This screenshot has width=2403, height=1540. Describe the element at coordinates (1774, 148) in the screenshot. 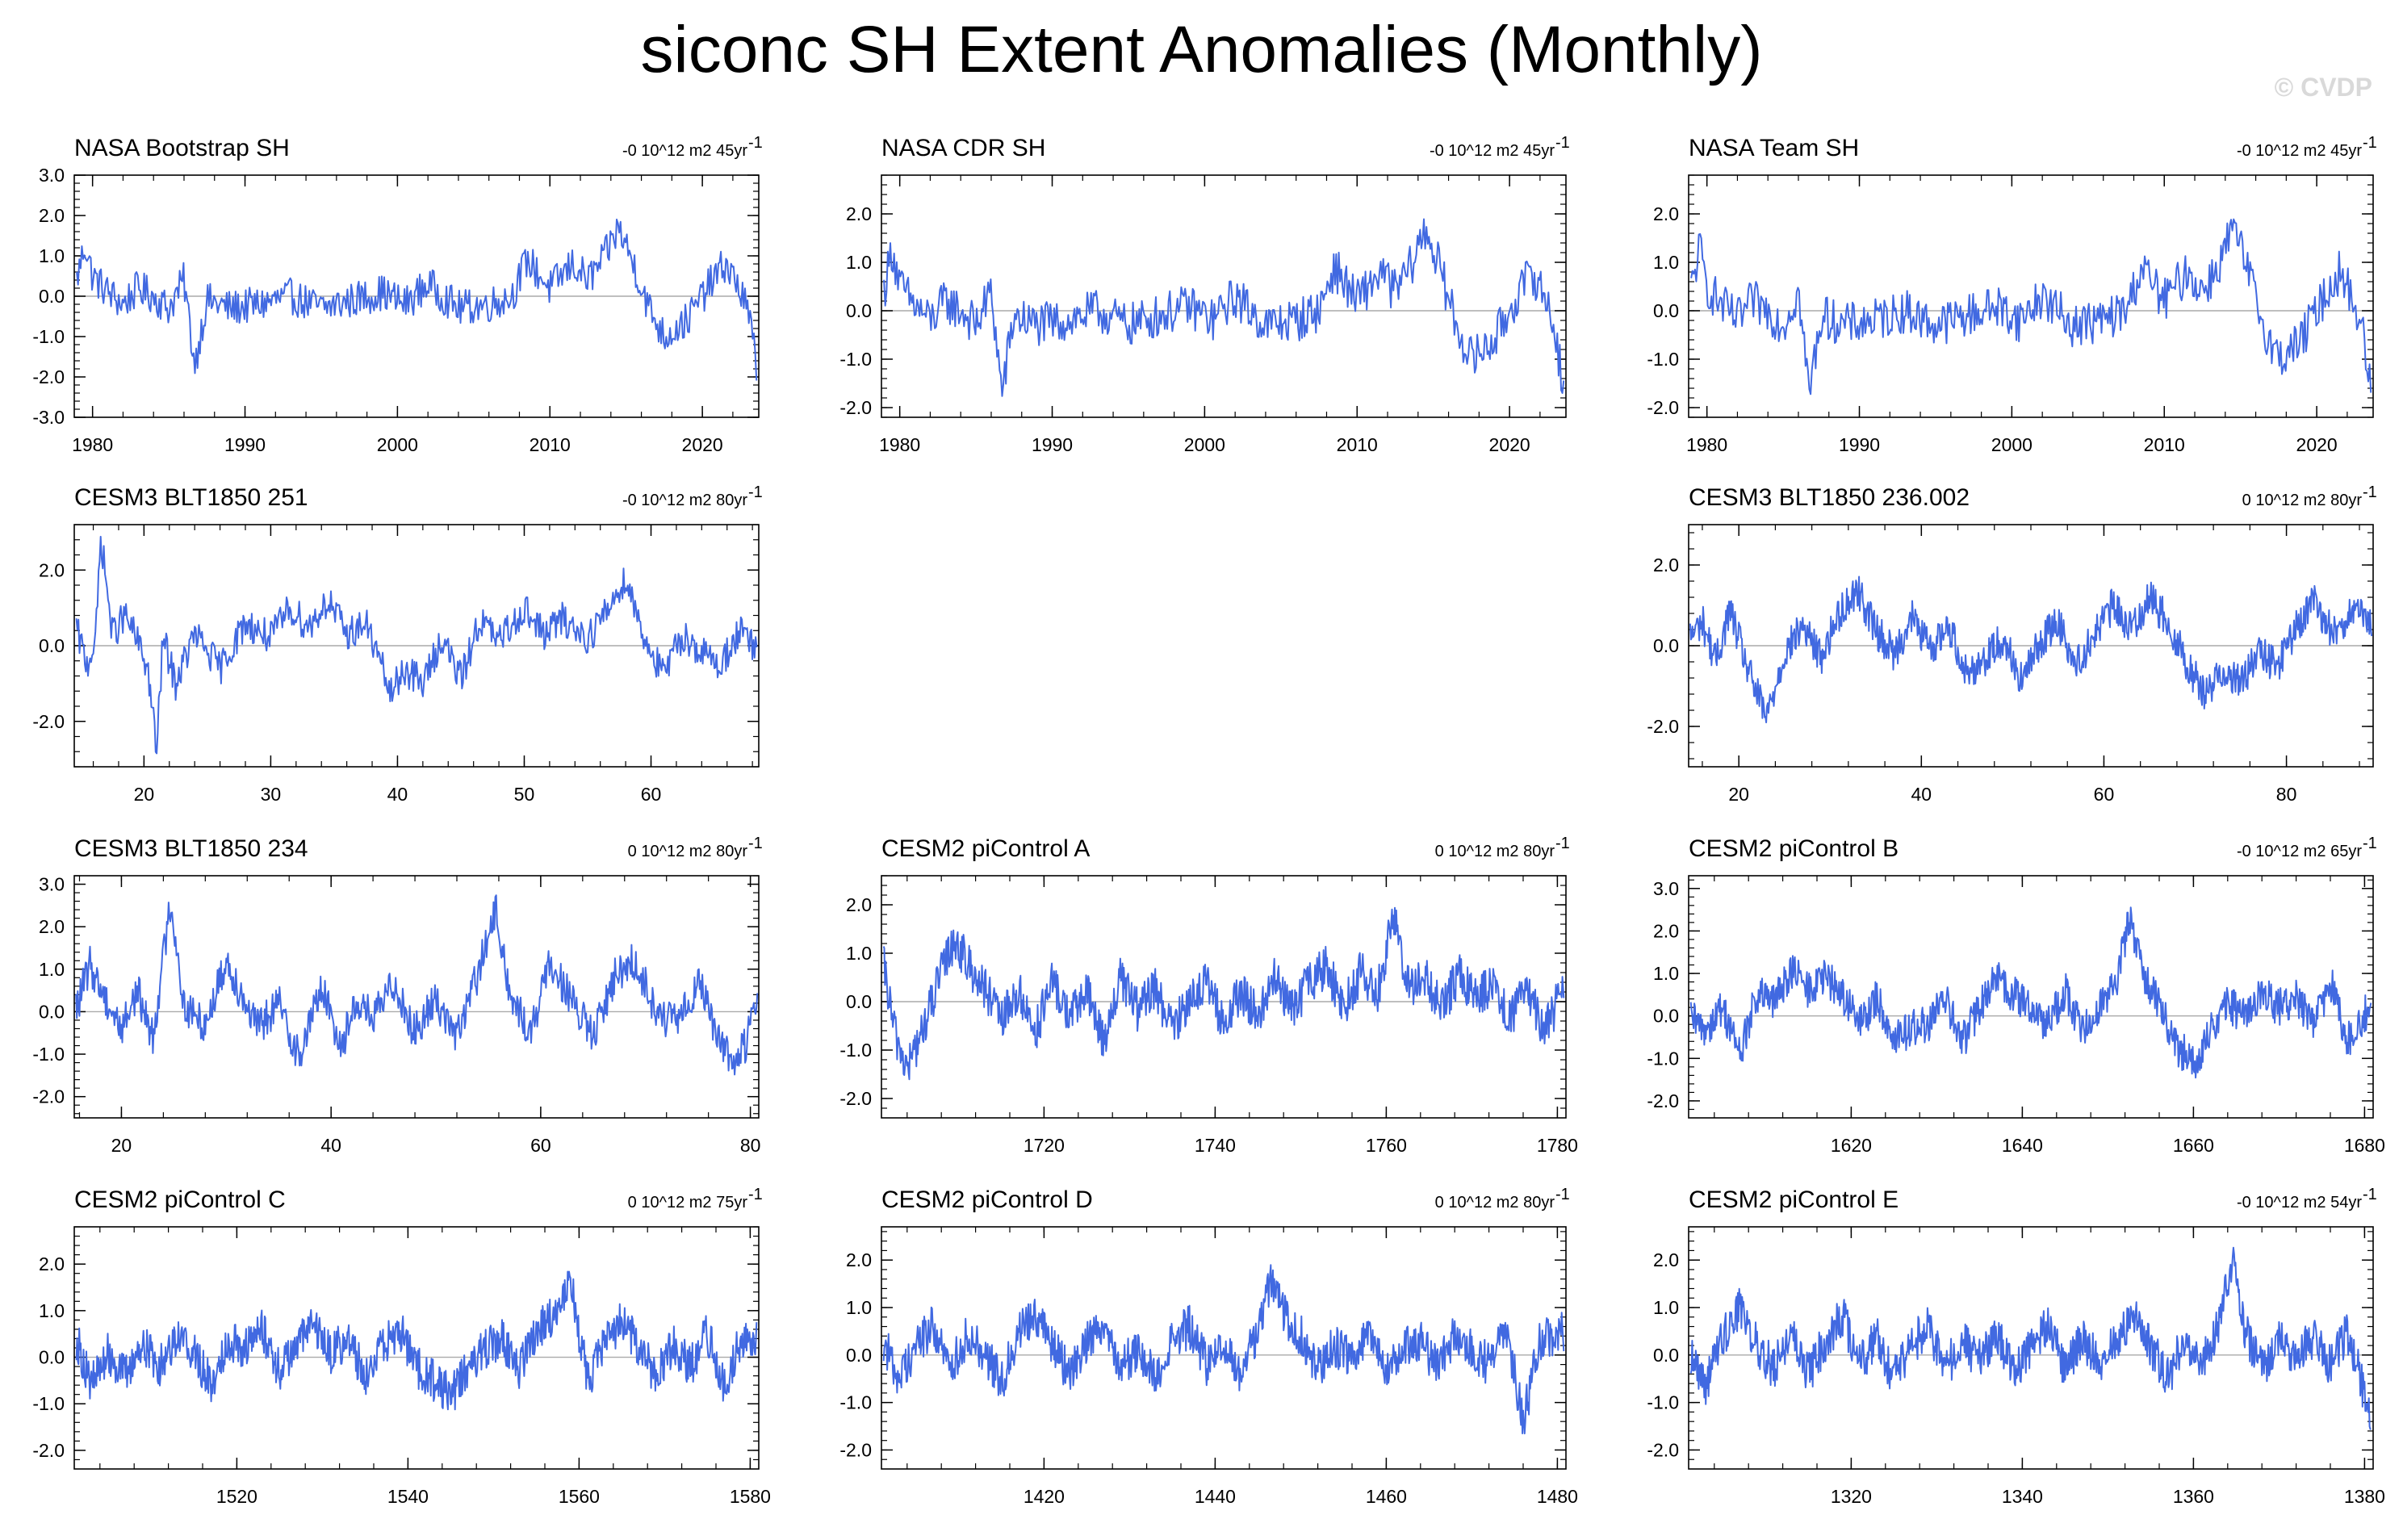

I see `panel-title: NASA Team SH` at that location.